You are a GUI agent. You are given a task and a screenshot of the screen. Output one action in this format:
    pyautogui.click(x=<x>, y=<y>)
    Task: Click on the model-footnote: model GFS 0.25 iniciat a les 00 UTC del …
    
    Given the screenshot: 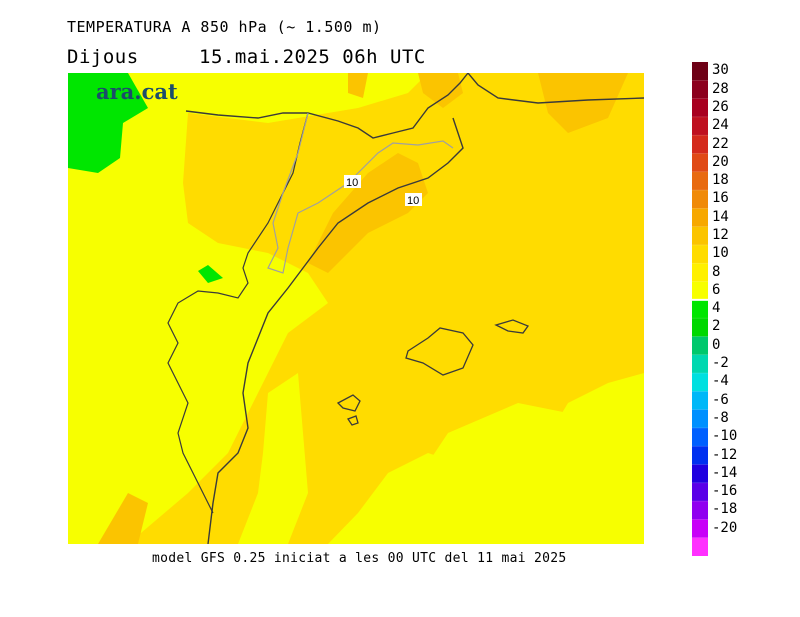 What is the action you would take?
    pyautogui.click(x=359, y=558)
    